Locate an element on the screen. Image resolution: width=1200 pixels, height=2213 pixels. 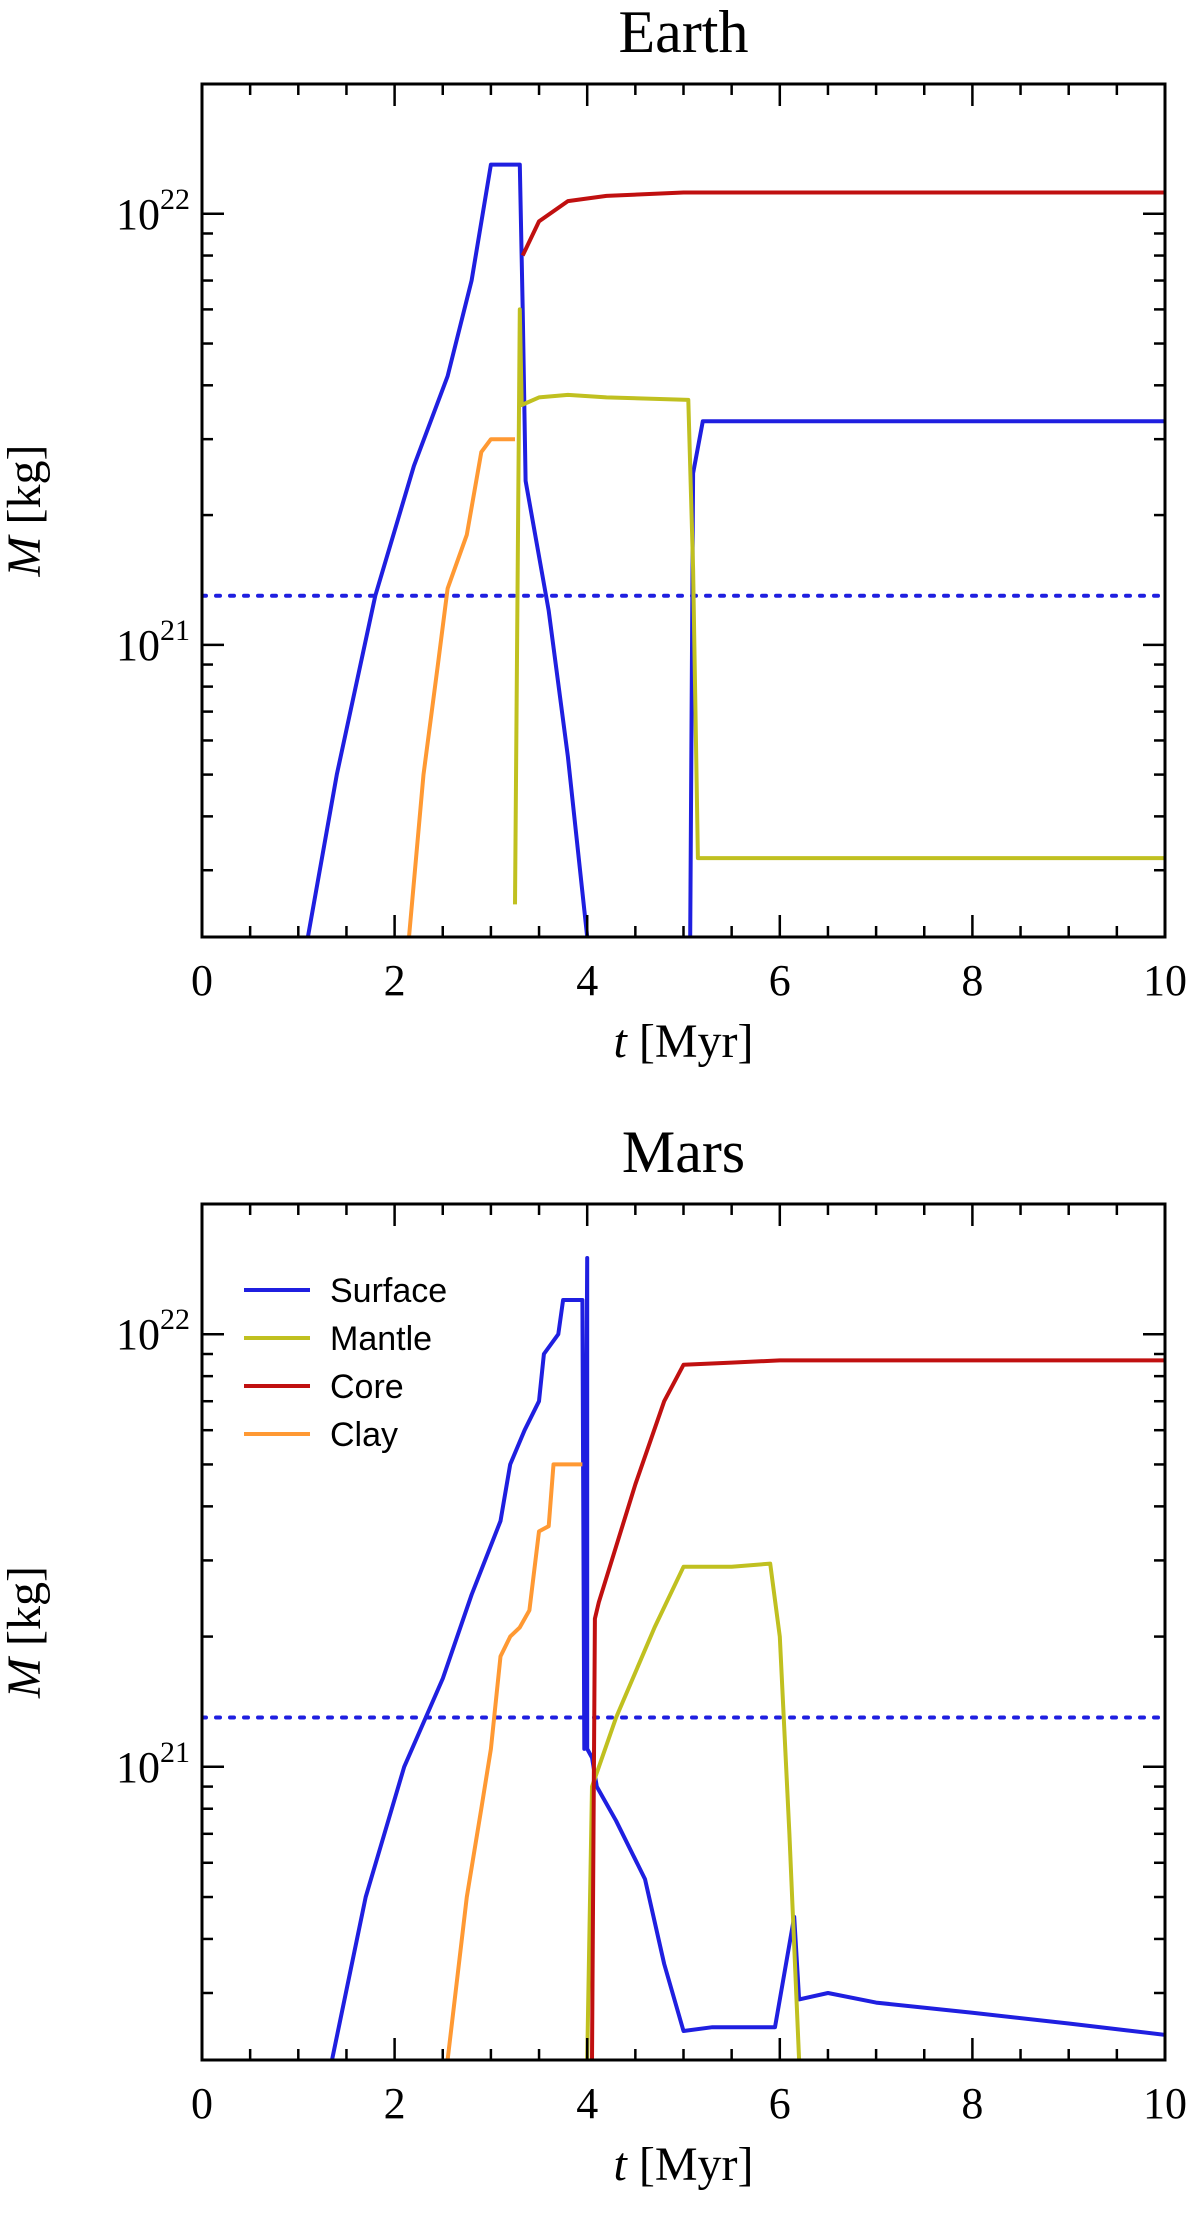
mars-x-tick-label: 8 is located at coordinates (972, 2103).